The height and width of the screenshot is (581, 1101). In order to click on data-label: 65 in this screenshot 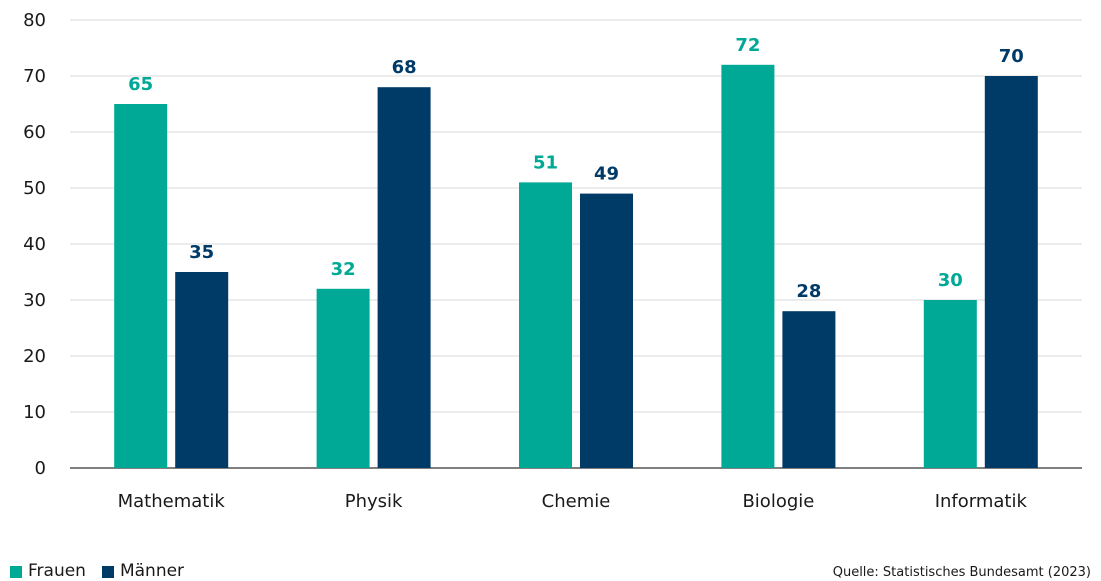, I will do `click(140, 84)`.